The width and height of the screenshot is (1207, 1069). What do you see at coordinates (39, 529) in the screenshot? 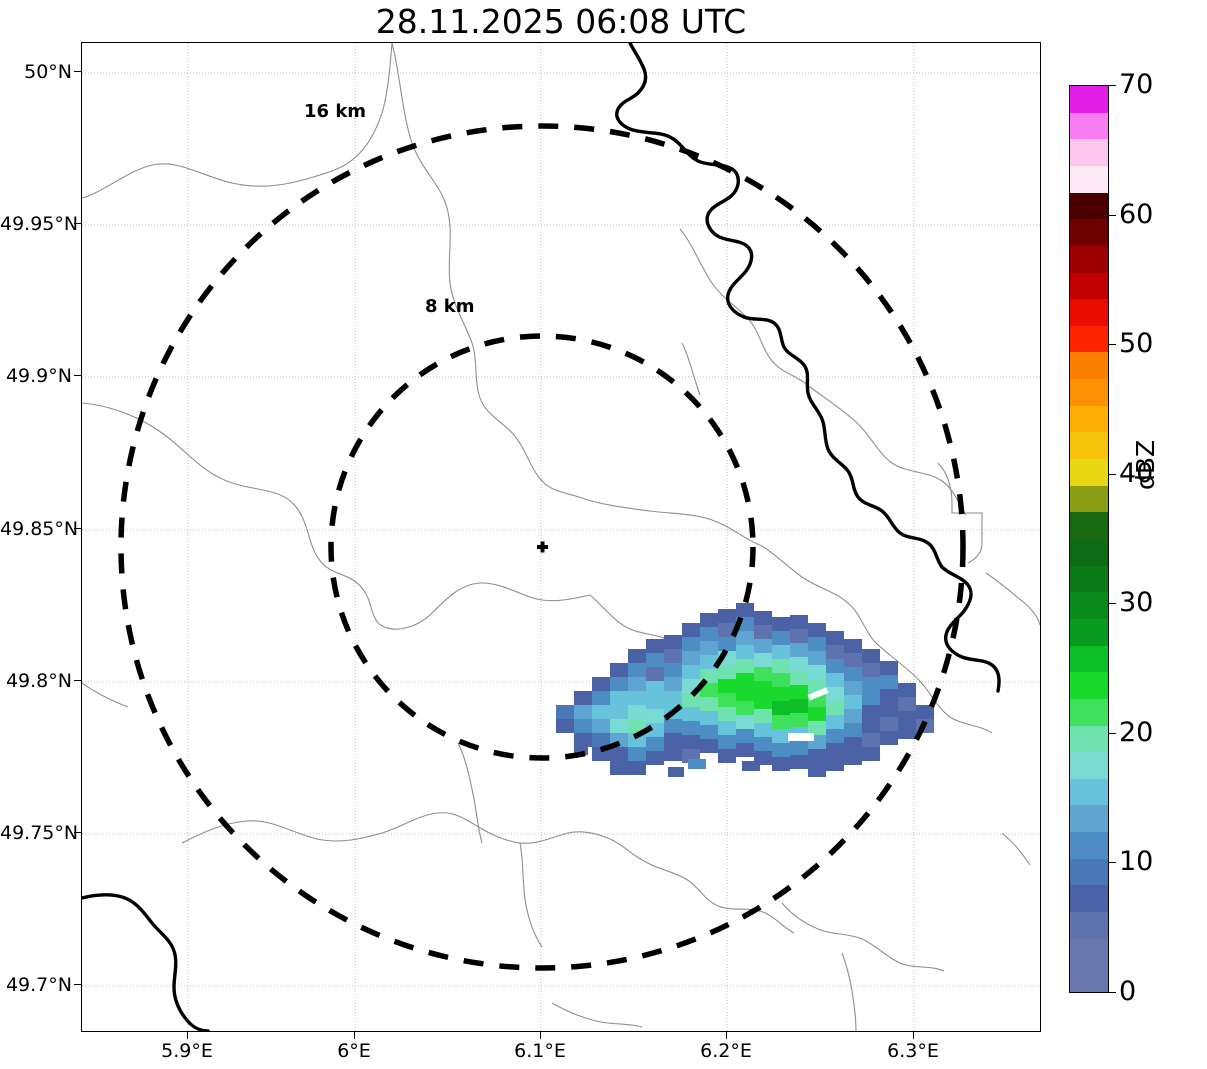
I see `ytick-label-3: 49.85°N` at bounding box center [39, 529].